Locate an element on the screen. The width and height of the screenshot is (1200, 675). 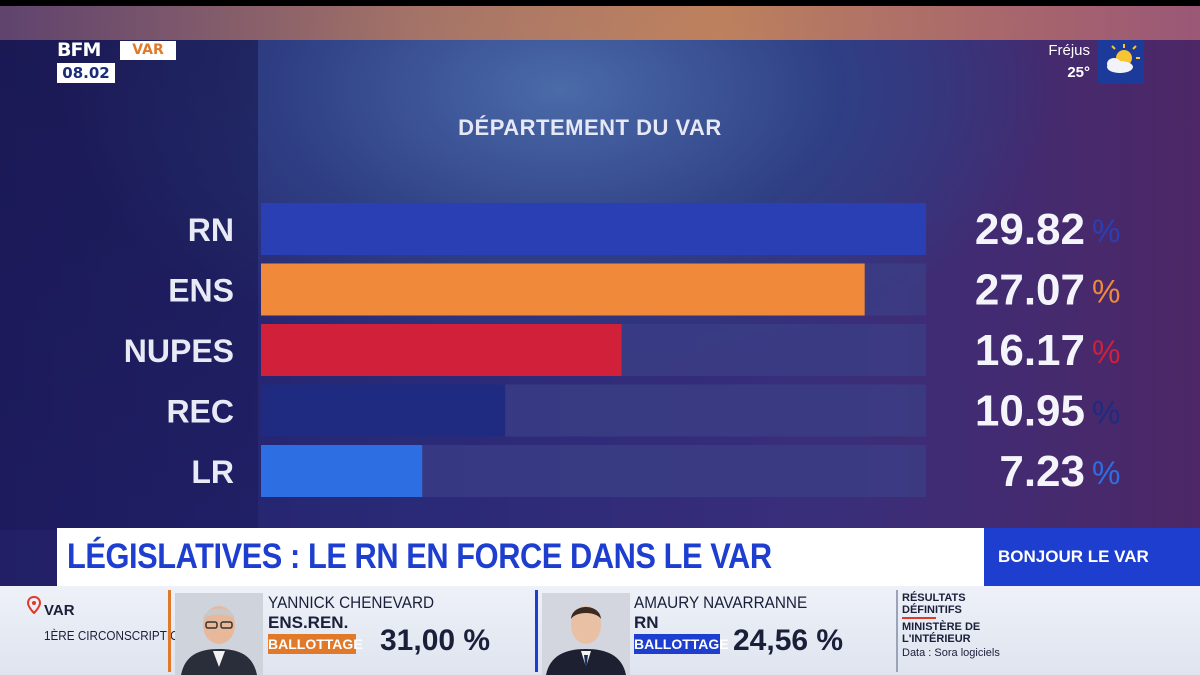
source-data: Data : Sora logiciels is located at coordinates (951, 653).